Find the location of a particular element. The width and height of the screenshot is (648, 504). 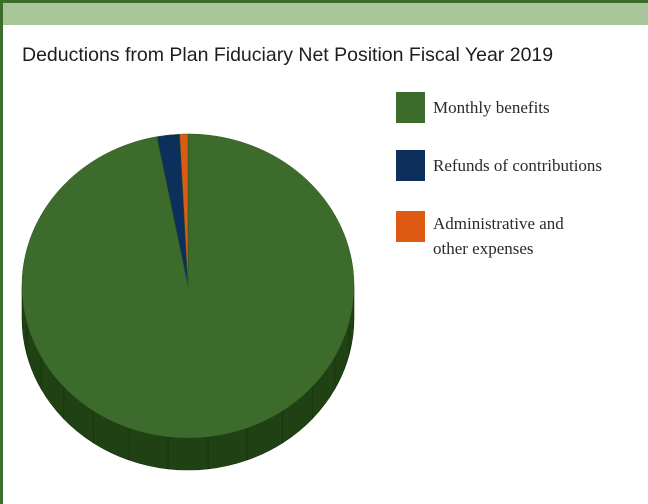

pie-slice-administrative is located at coordinates (184, 210).